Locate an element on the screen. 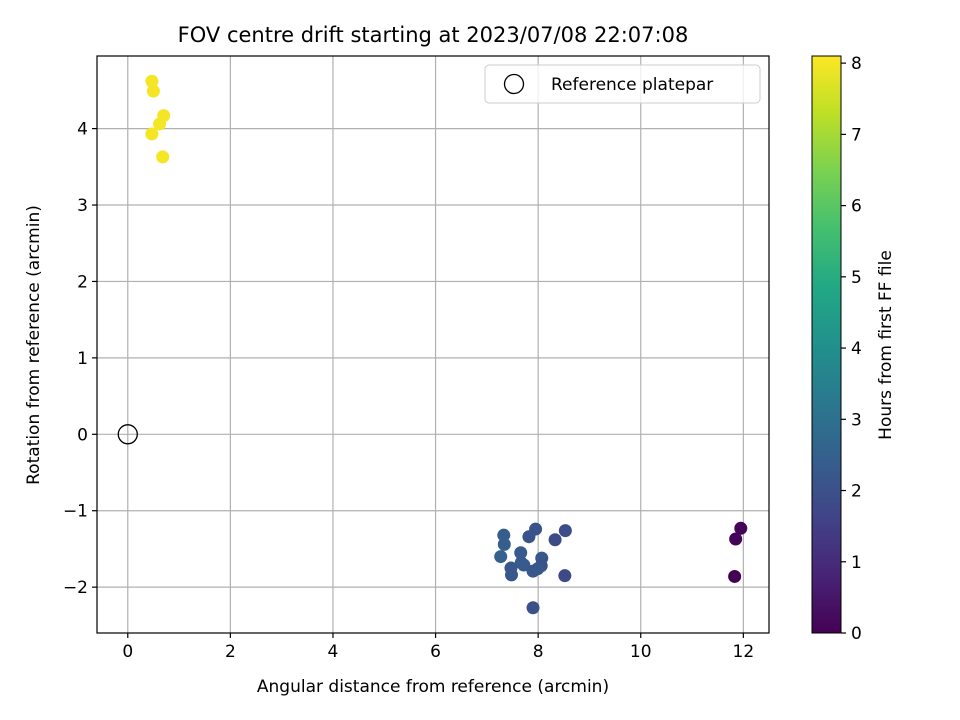 The image size is (960, 720). colorbar-tick-label: 8 is located at coordinates (856, 64).